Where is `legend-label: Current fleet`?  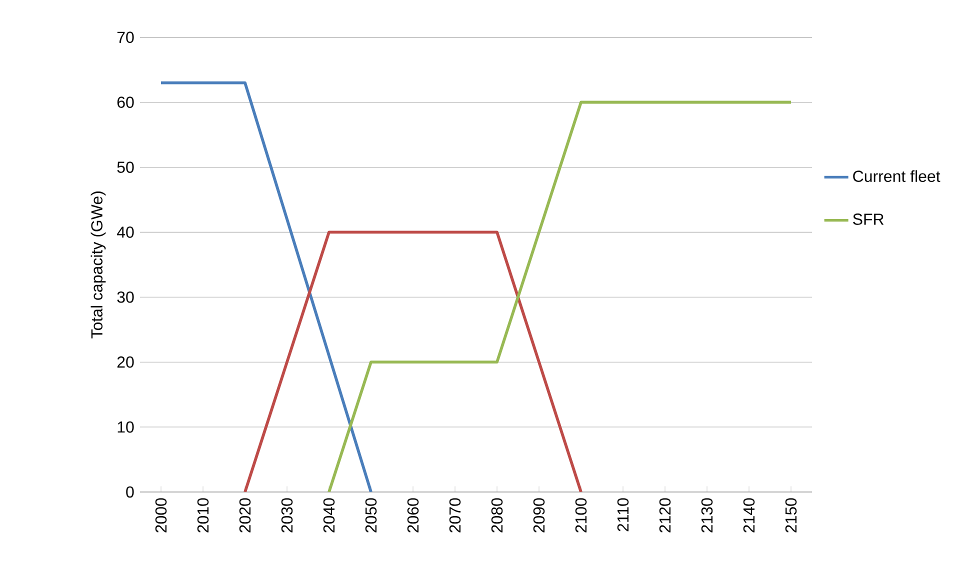
legend-label: Current fleet is located at coordinates (896, 176).